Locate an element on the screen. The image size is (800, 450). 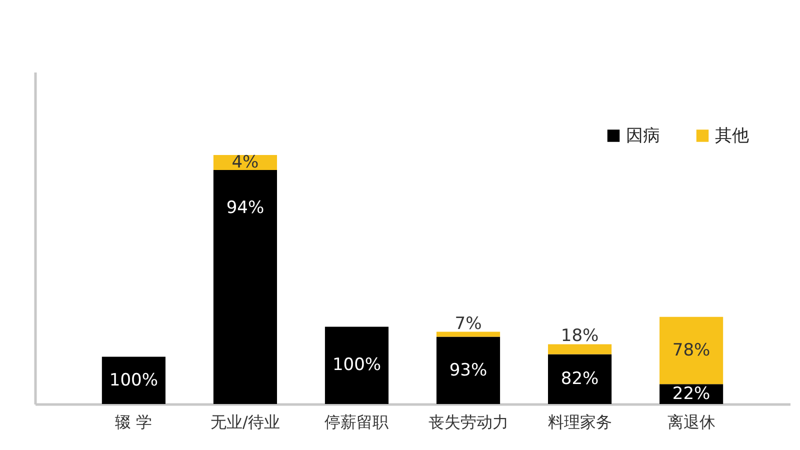
annotation: 82% is located at coordinates (579, 379).